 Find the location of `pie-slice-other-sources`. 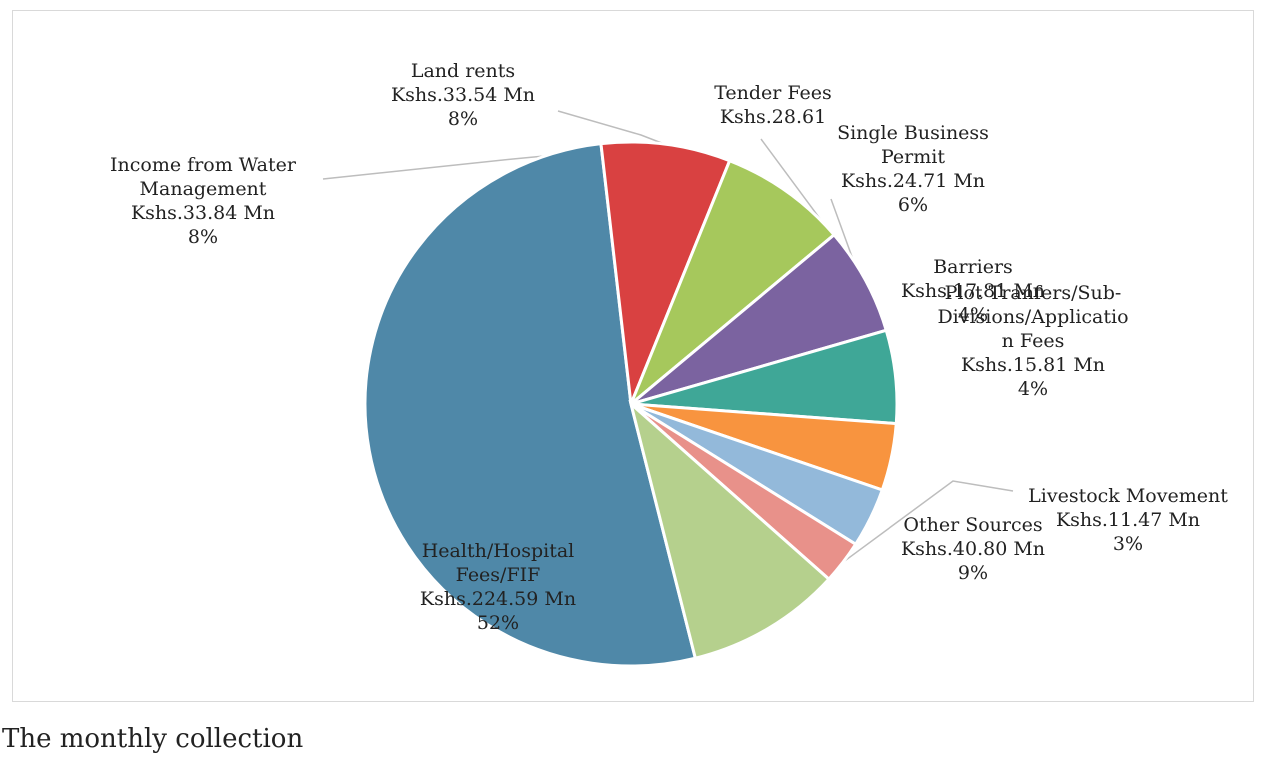

pie-slice-other-sources is located at coordinates (730, 530).